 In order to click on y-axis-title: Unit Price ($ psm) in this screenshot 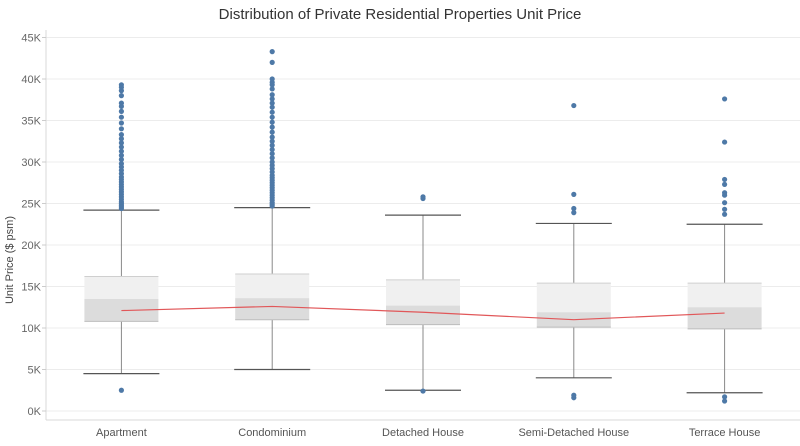, I will do `click(10, 260)`.